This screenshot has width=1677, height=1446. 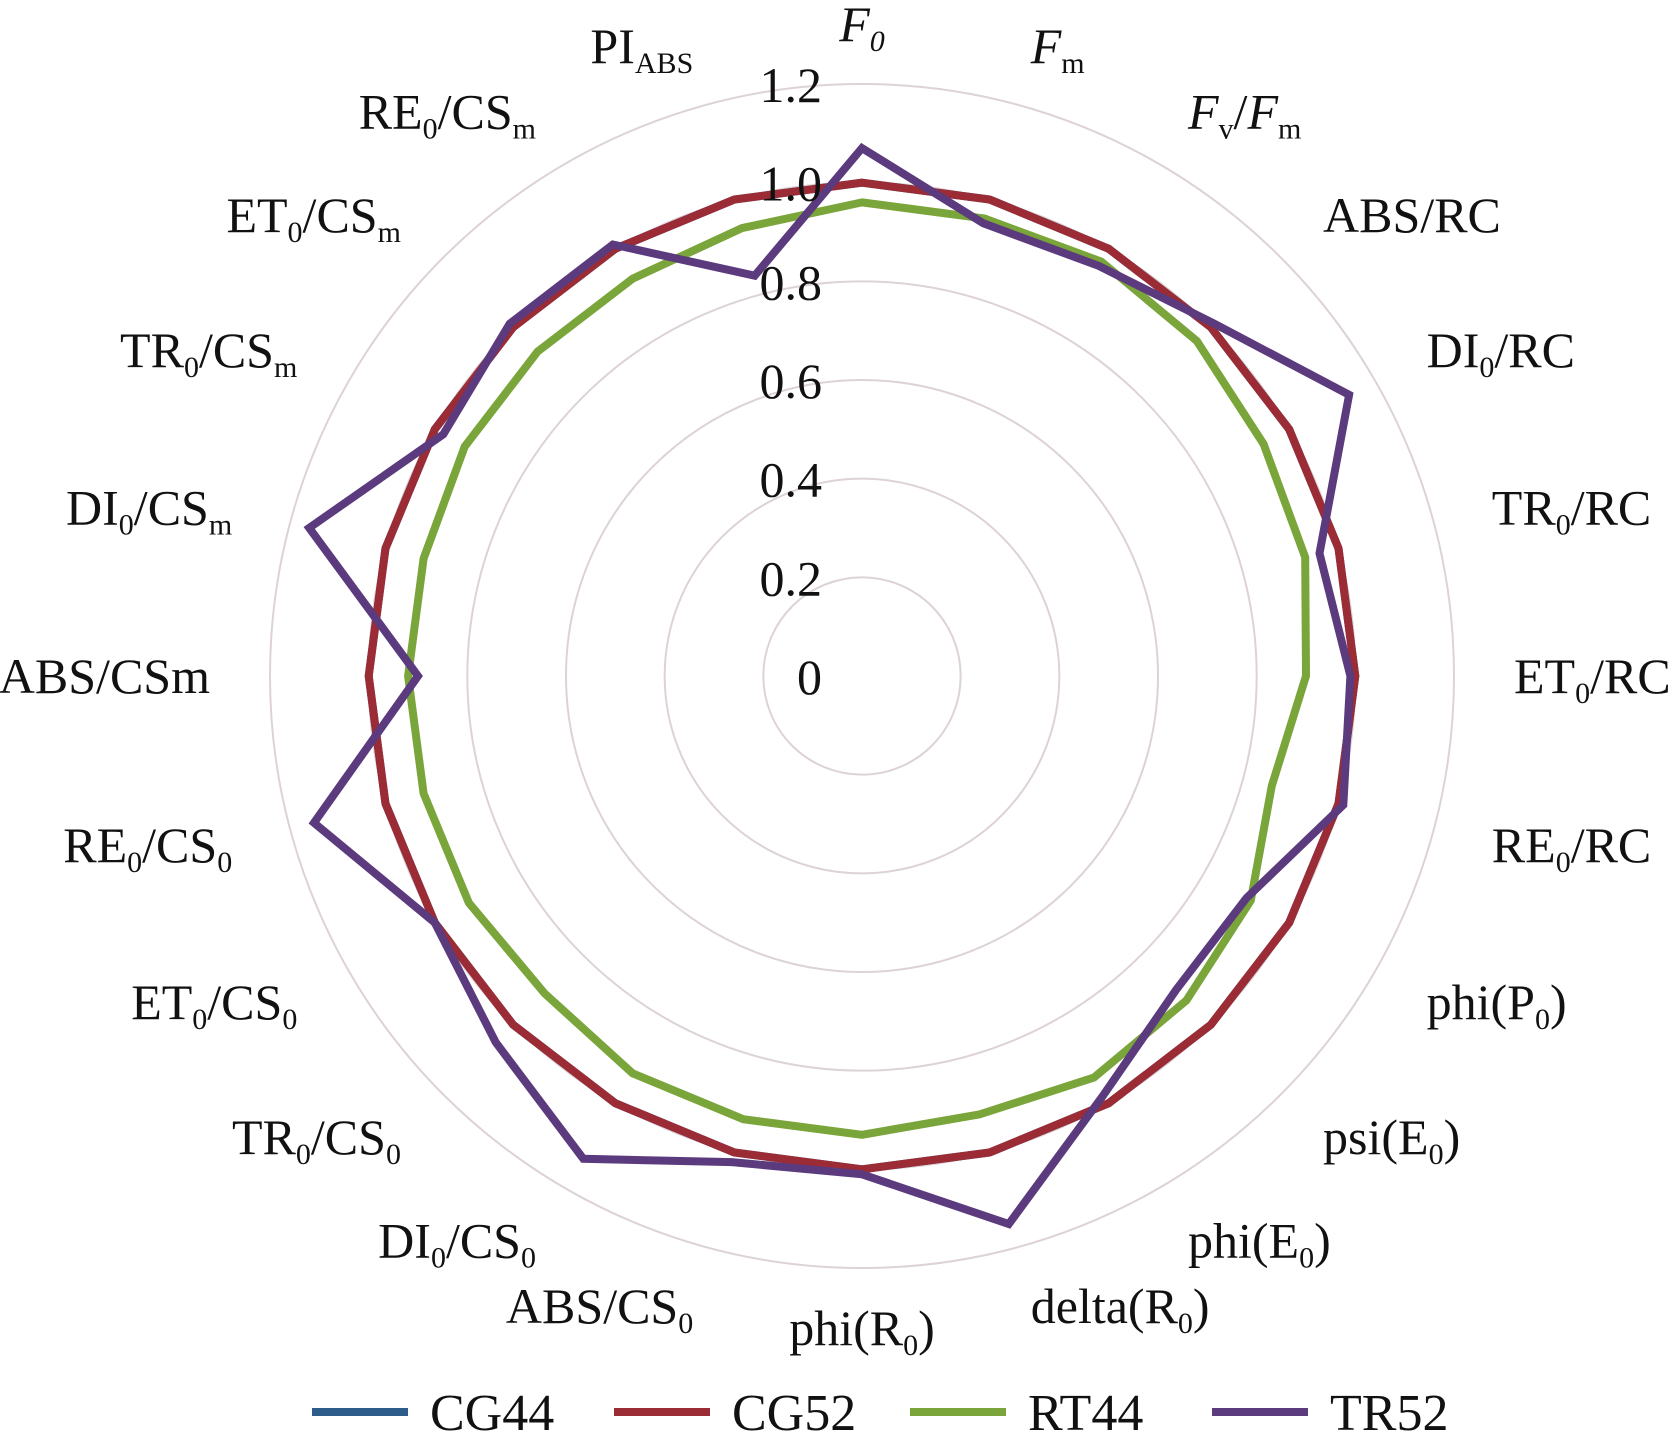 What do you see at coordinates (880, 1413) in the screenshot?
I see `legend: CG44 CG52 RT44 TR52` at bounding box center [880, 1413].